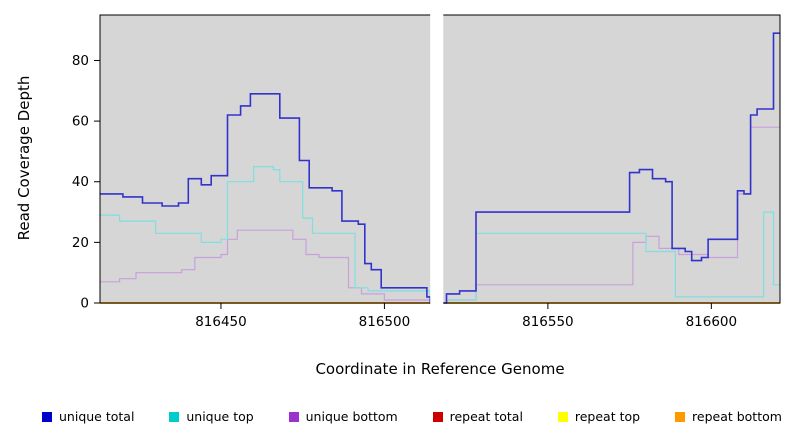  What do you see at coordinates (712, 322) in the screenshot?
I see `x-tick-label: 816600` at bounding box center [712, 322].